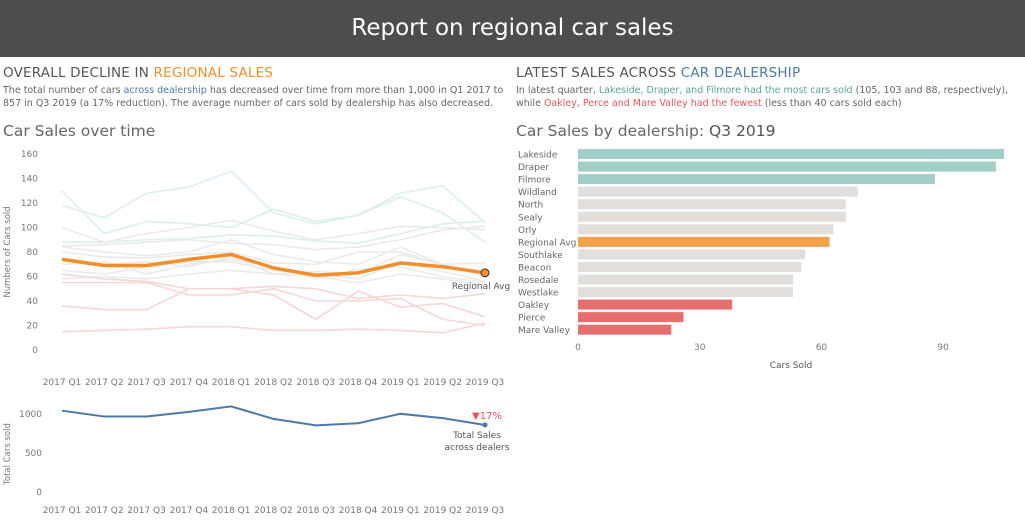 This screenshot has height=523, width=1025. What do you see at coordinates (712, 216) in the screenshot?
I see `bar-sealy` at bounding box center [712, 216].